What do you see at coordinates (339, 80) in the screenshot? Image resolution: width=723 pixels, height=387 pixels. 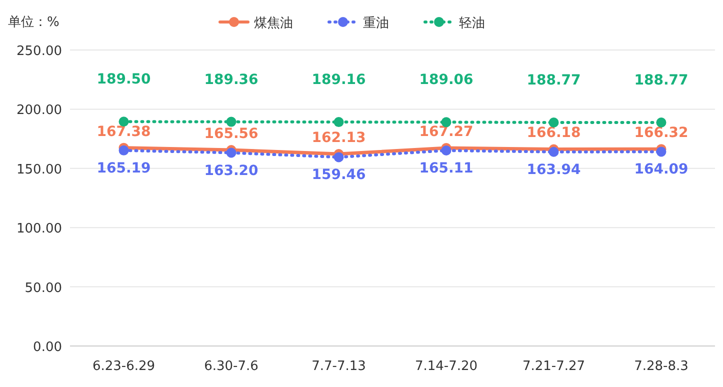 I see `data-label: 189.16` at bounding box center [339, 80].